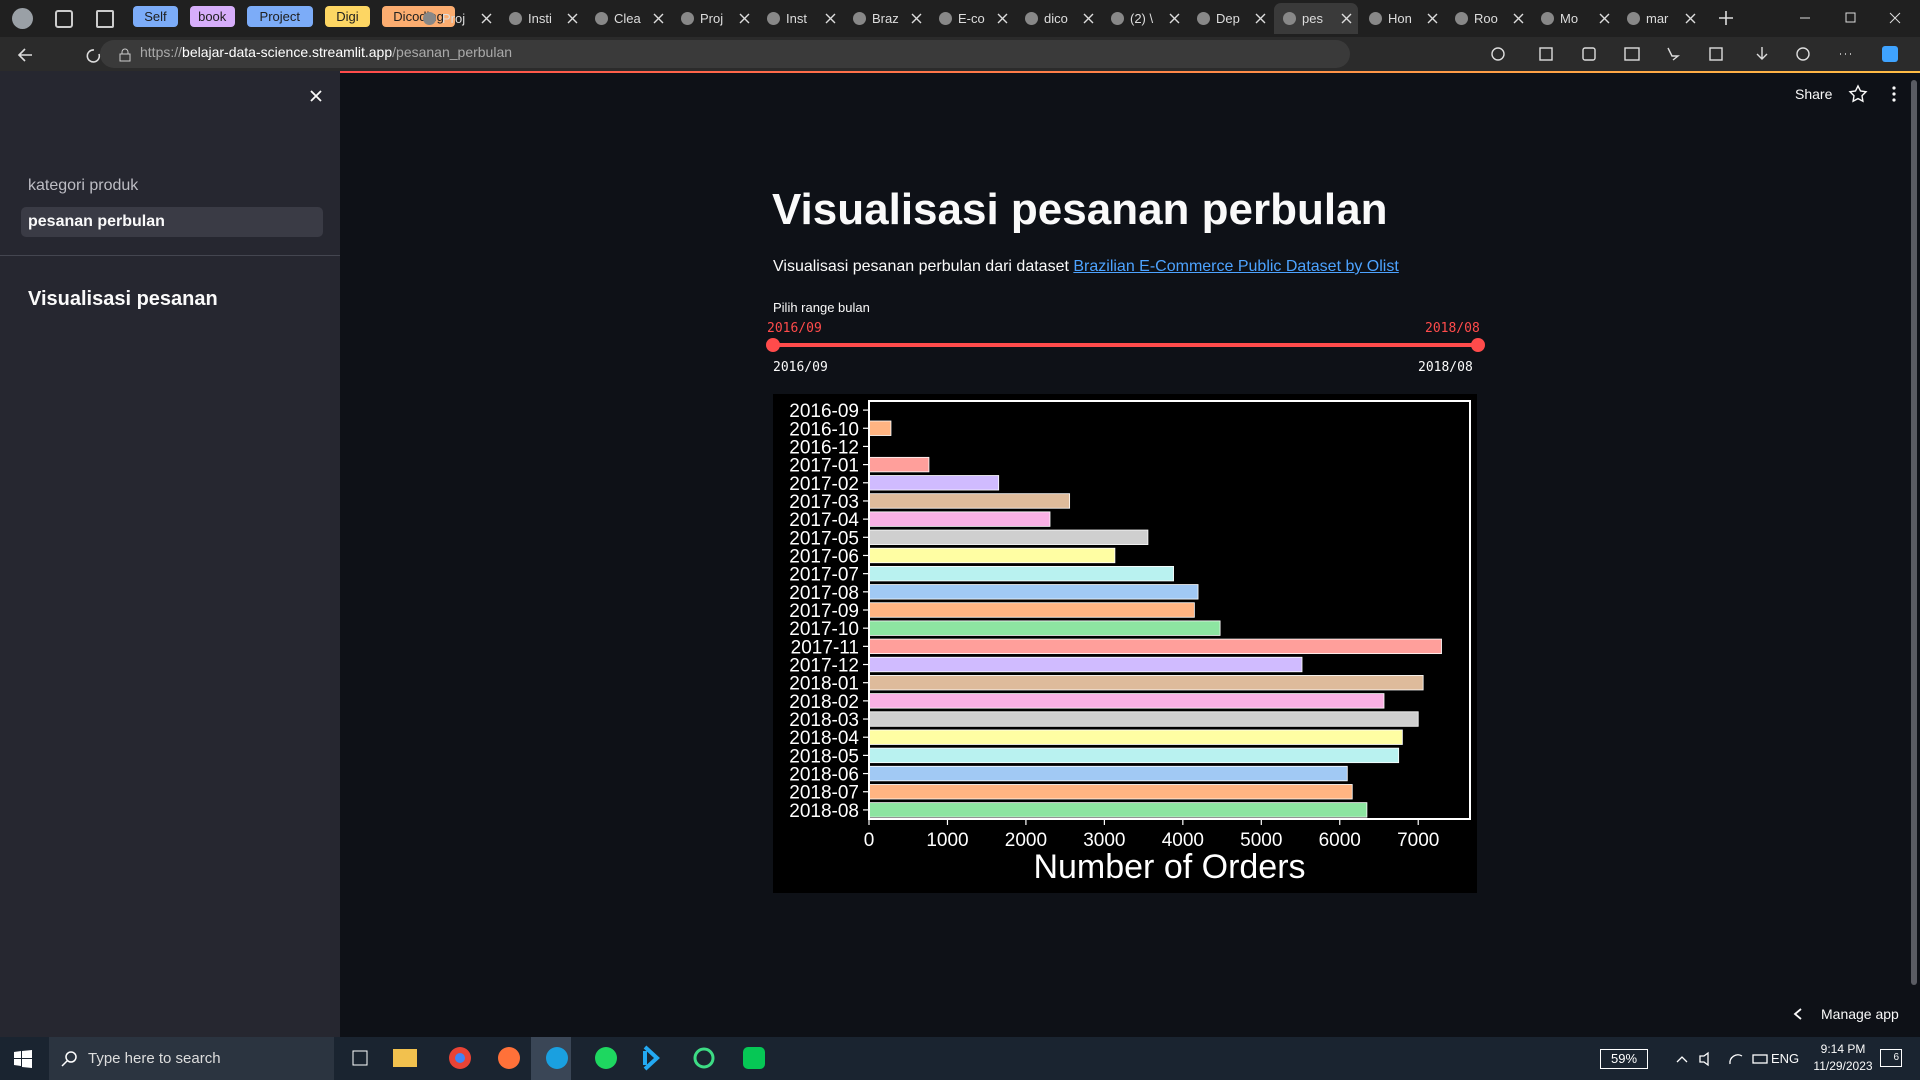 The image size is (1920, 1080). I want to click on x-tick-label: 1000, so click(947, 840).